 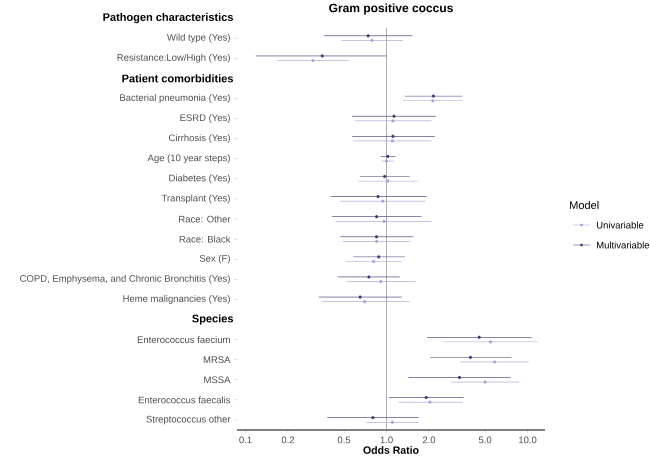 What do you see at coordinates (205, 239) in the screenshot?
I see `y-tick-label: Race: Black` at bounding box center [205, 239].